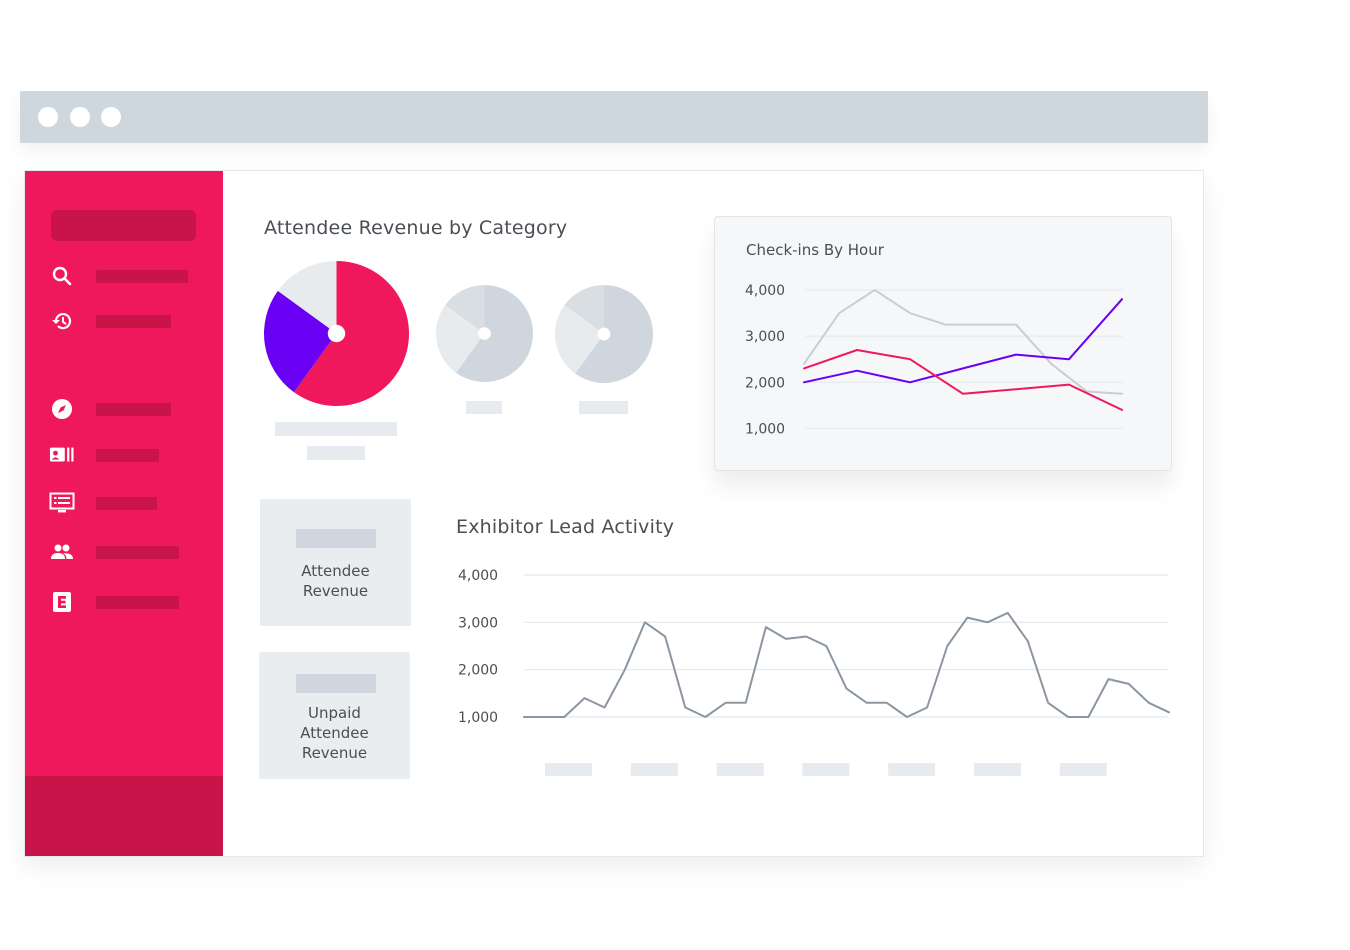 The width and height of the screenshot is (1350, 950). What do you see at coordinates (62, 276) in the screenshot?
I see `search-icon` at bounding box center [62, 276].